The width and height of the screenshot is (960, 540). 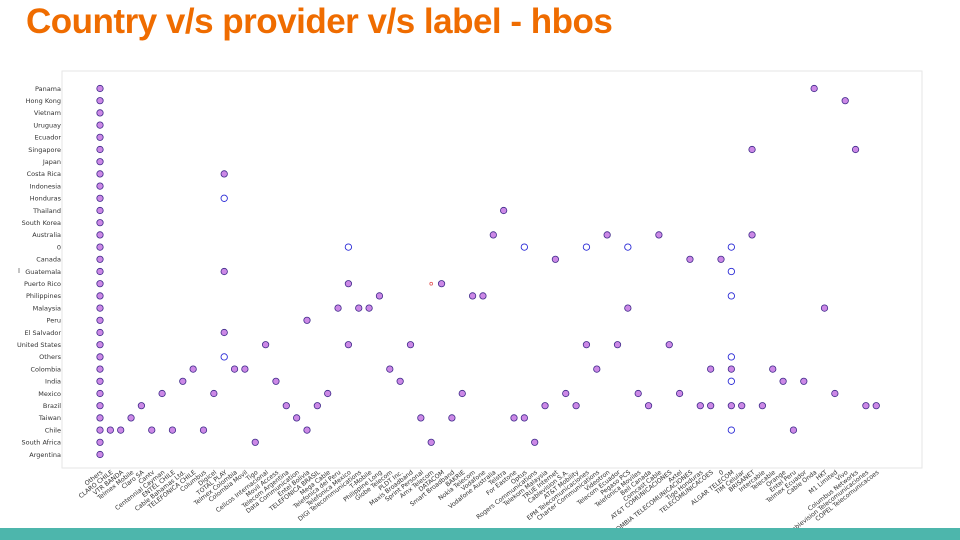 I want to click on y-tick-label: Singapore, so click(x=44, y=150).